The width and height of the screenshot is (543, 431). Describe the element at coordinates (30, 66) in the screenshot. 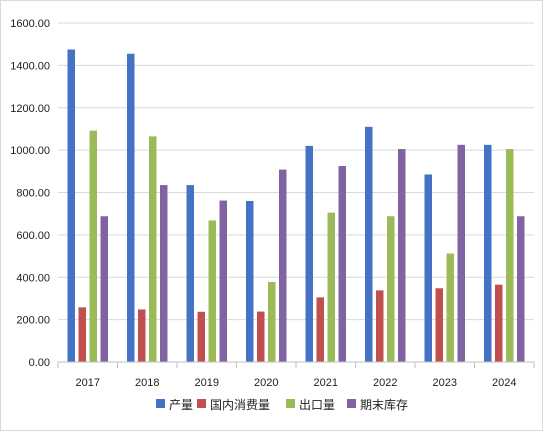

I see `y-tick-label: 1400.00` at that location.